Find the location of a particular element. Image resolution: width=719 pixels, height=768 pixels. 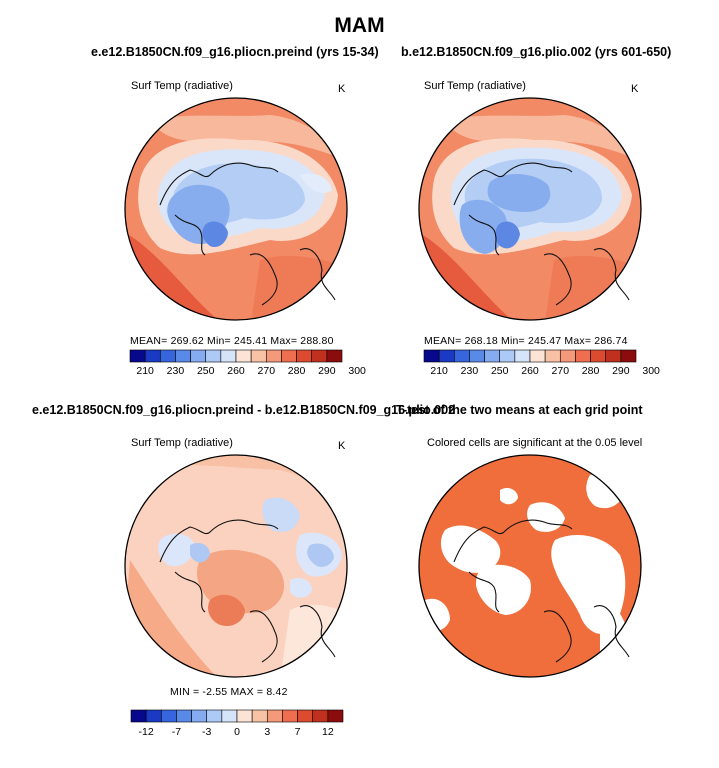

colorbar-tick-label: 3 is located at coordinates (267, 732).